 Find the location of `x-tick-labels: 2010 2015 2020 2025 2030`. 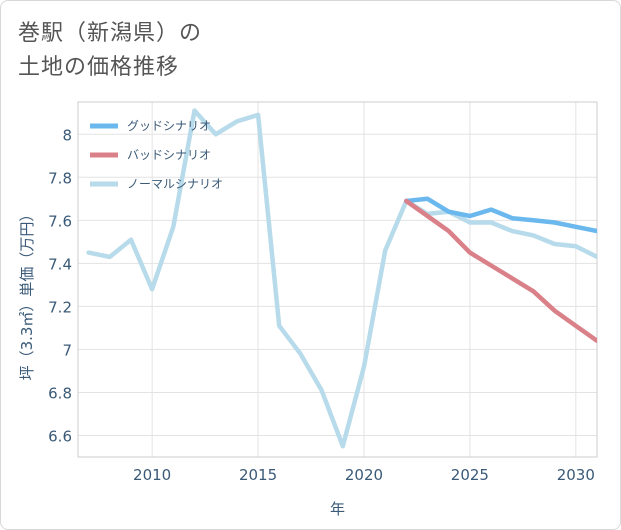

x-tick-labels: 2010 2015 2020 2025 2030 is located at coordinates (364, 475).